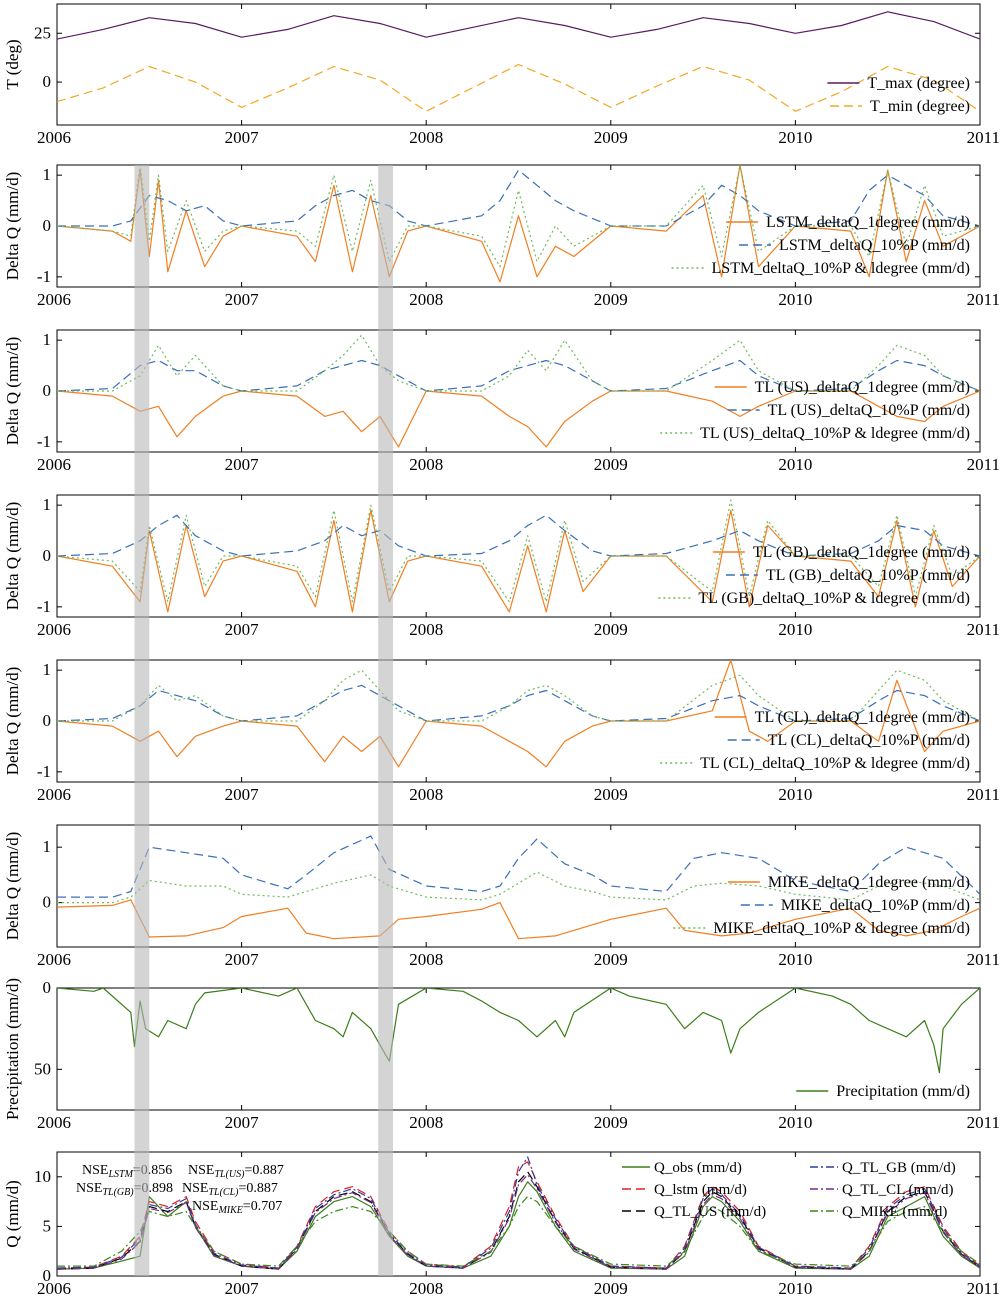 This screenshot has height=1298, width=1000. Describe the element at coordinates (898, 1190) in the screenshot. I see `legend-label: Q_TL_CL (mm/d)` at that location.